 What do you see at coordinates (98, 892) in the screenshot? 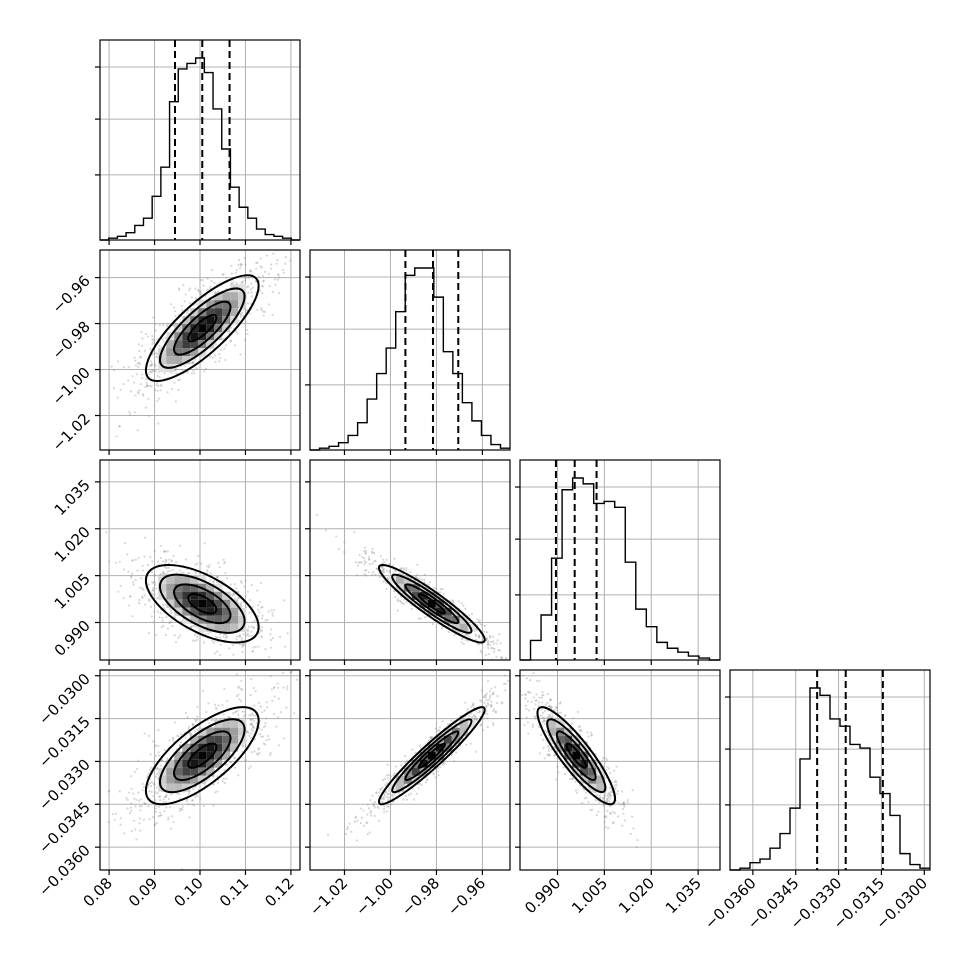
I see `x-tick-label: 0.08` at bounding box center [98, 892].